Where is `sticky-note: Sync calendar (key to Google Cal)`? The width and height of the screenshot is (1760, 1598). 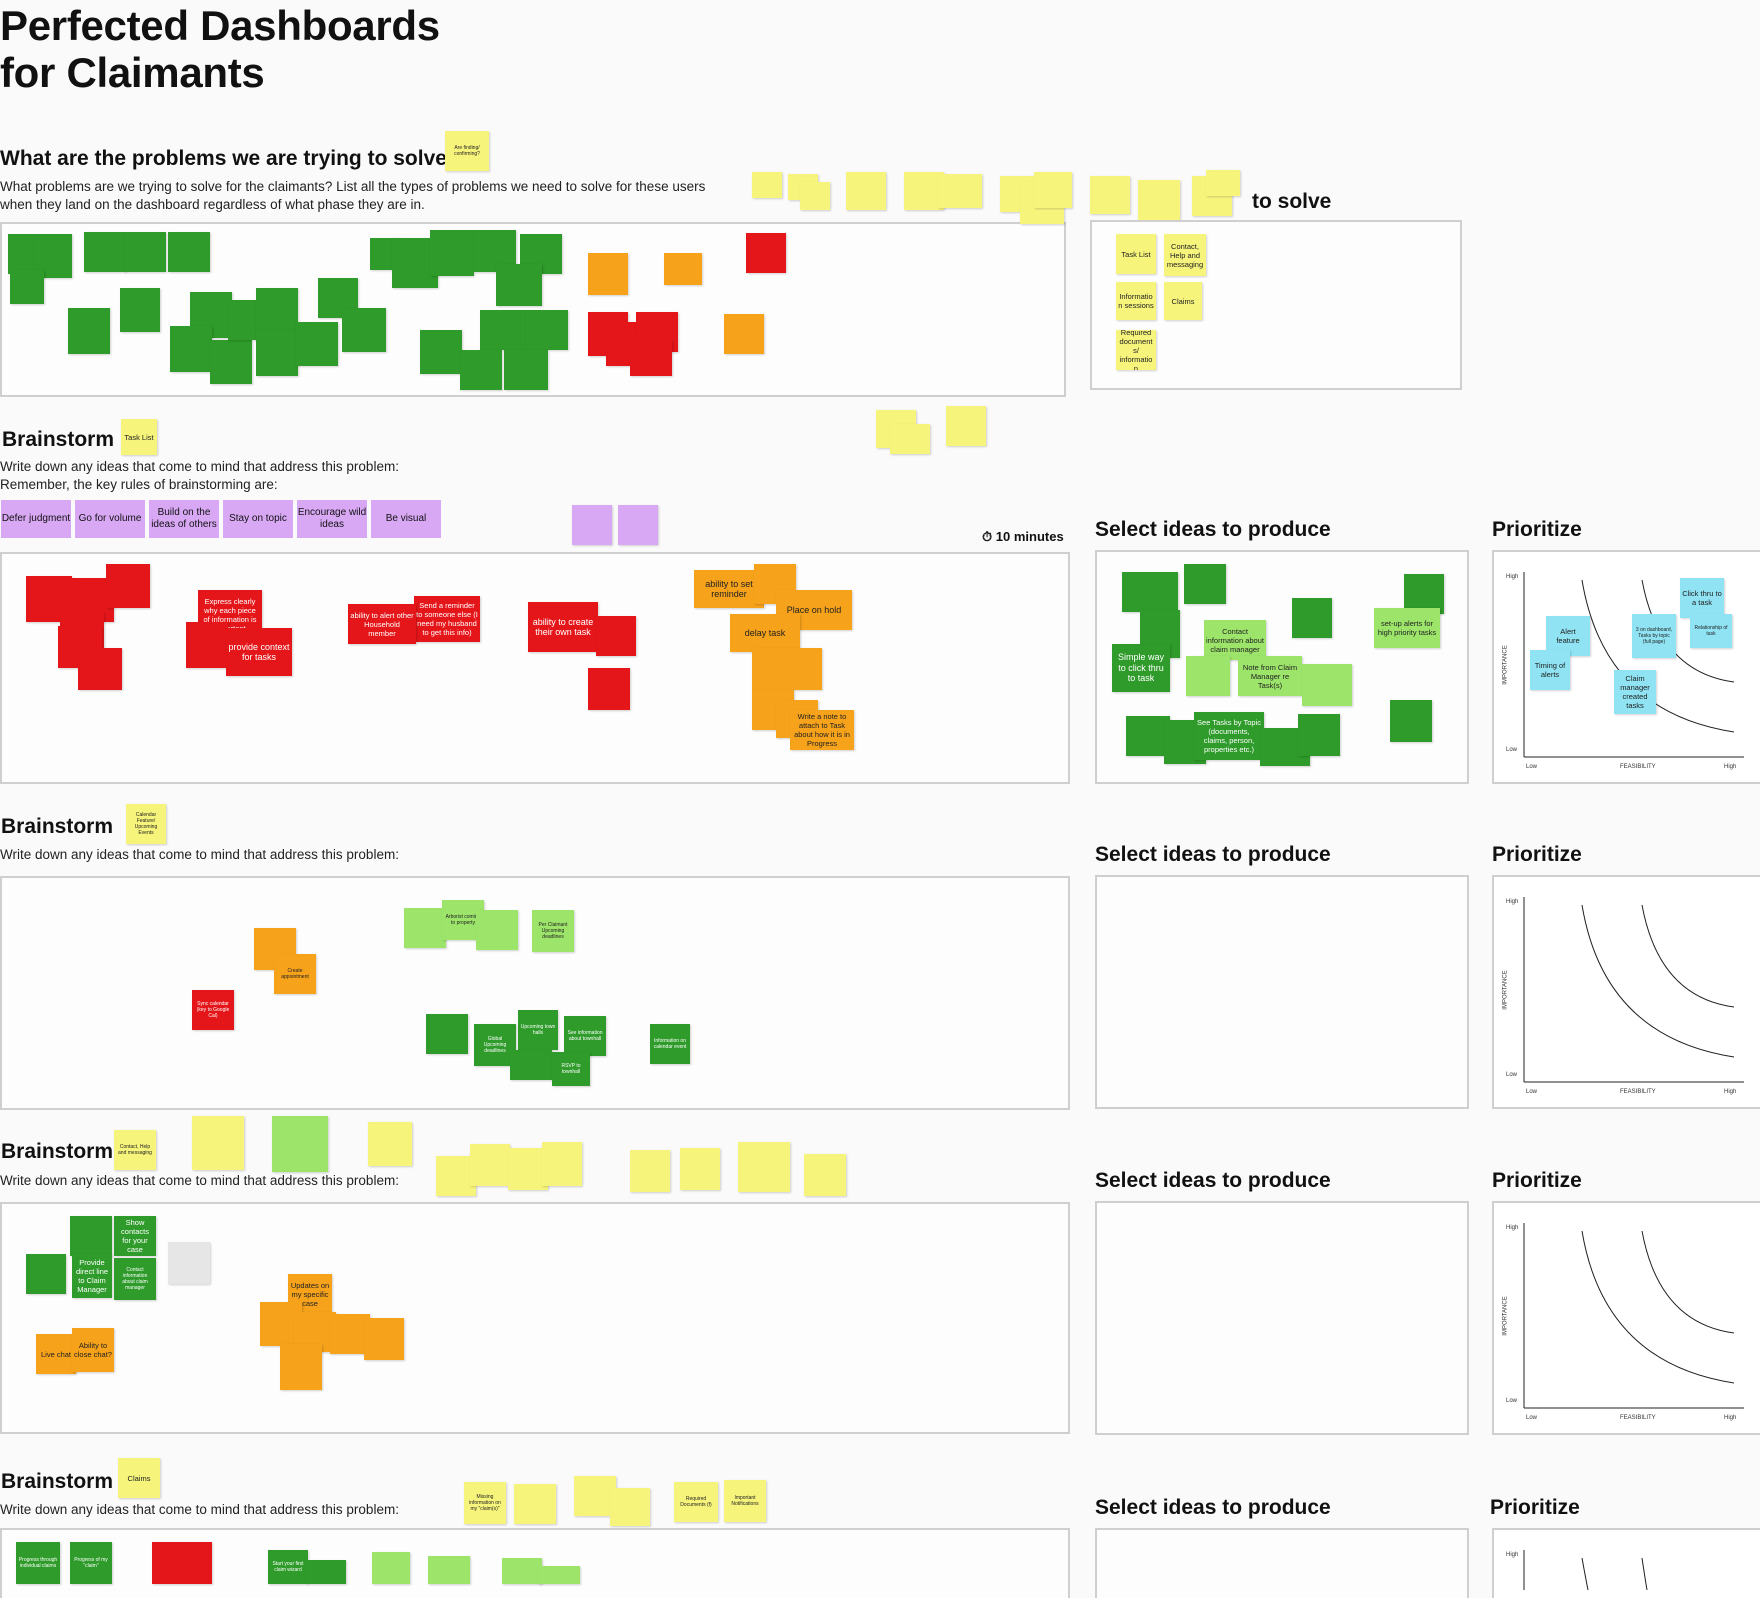 sticky-note: Sync calendar (key to Google Cal) is located at coordinates (213, 1010).